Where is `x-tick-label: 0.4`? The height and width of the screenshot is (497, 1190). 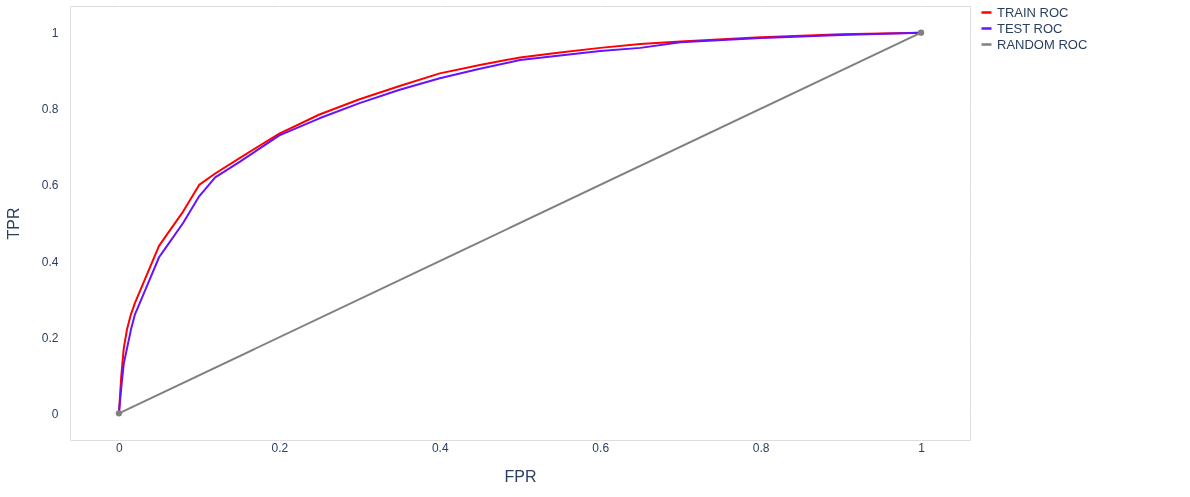 x-tick-label: 0.4 is located at coordinates (440, 447).